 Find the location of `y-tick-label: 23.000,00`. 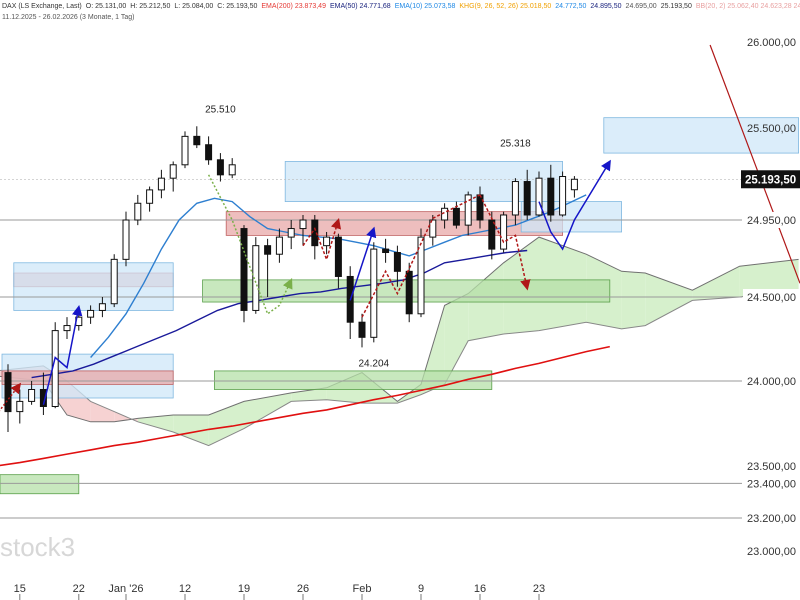

y-tick-label: 23.000,00 is located at coordinates (771, 552).